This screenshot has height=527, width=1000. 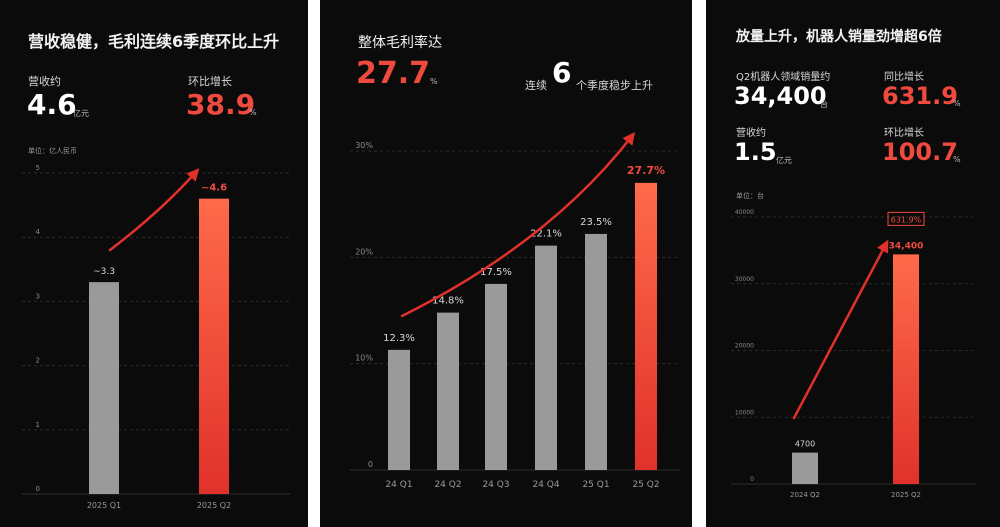 I want to click on growth-badge-label: 631.9%, so click(x=906, y=219).